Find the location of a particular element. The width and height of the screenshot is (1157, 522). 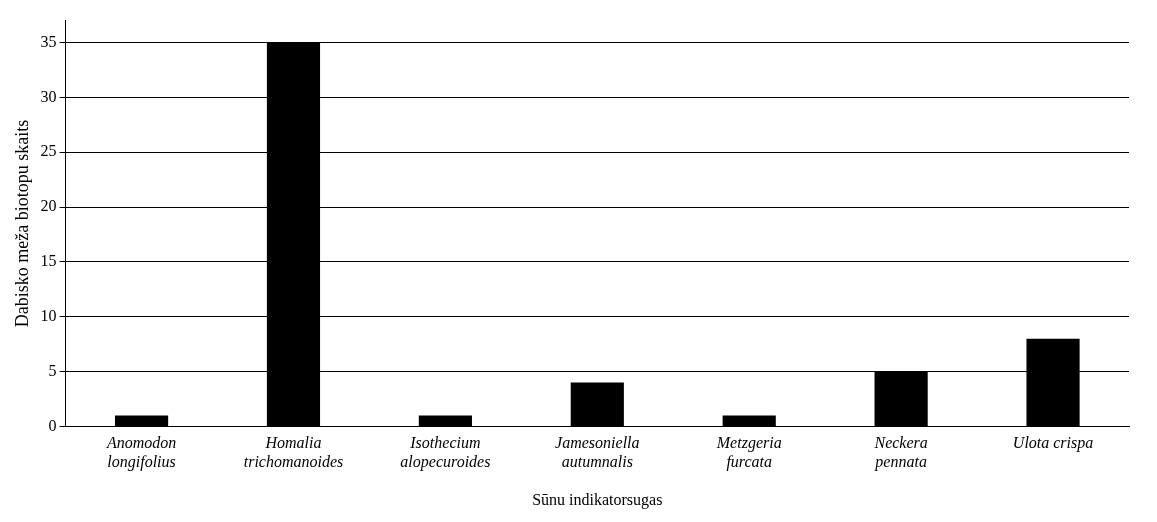

x-tick-label: Neckera pennata is located at coordinates (900, 453).